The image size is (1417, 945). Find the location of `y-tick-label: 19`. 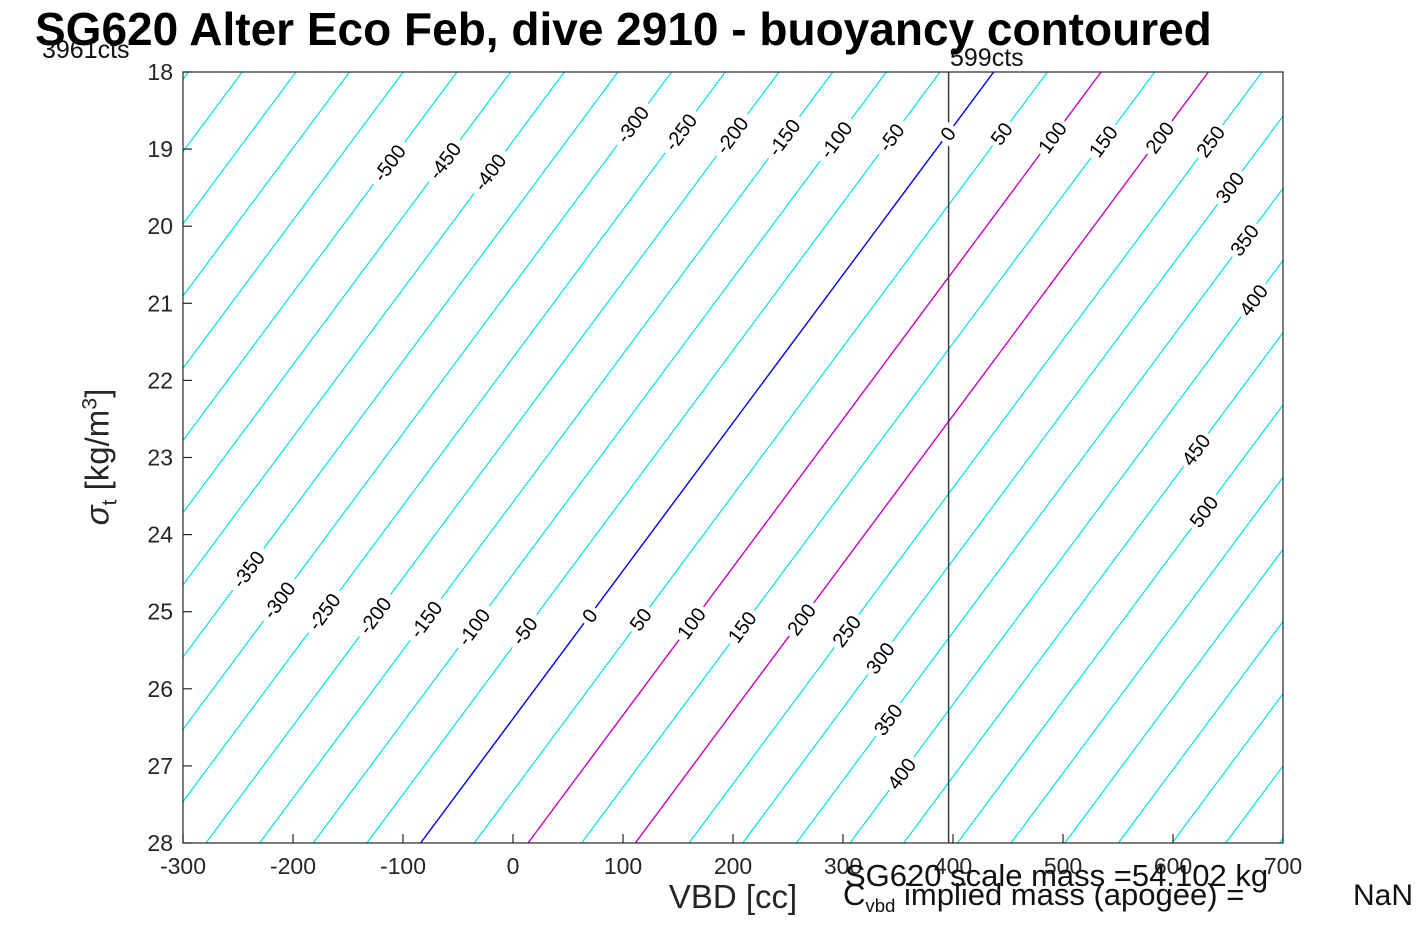

y-tick-label: 19 is located at coordinates (160, 149).